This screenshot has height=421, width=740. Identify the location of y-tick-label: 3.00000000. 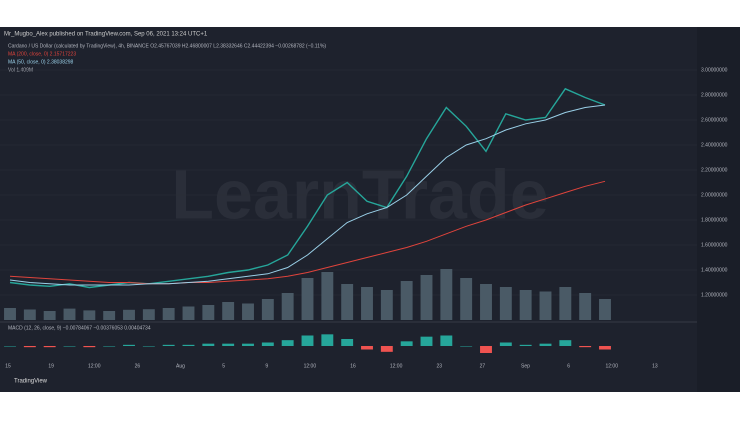
(714, 70).